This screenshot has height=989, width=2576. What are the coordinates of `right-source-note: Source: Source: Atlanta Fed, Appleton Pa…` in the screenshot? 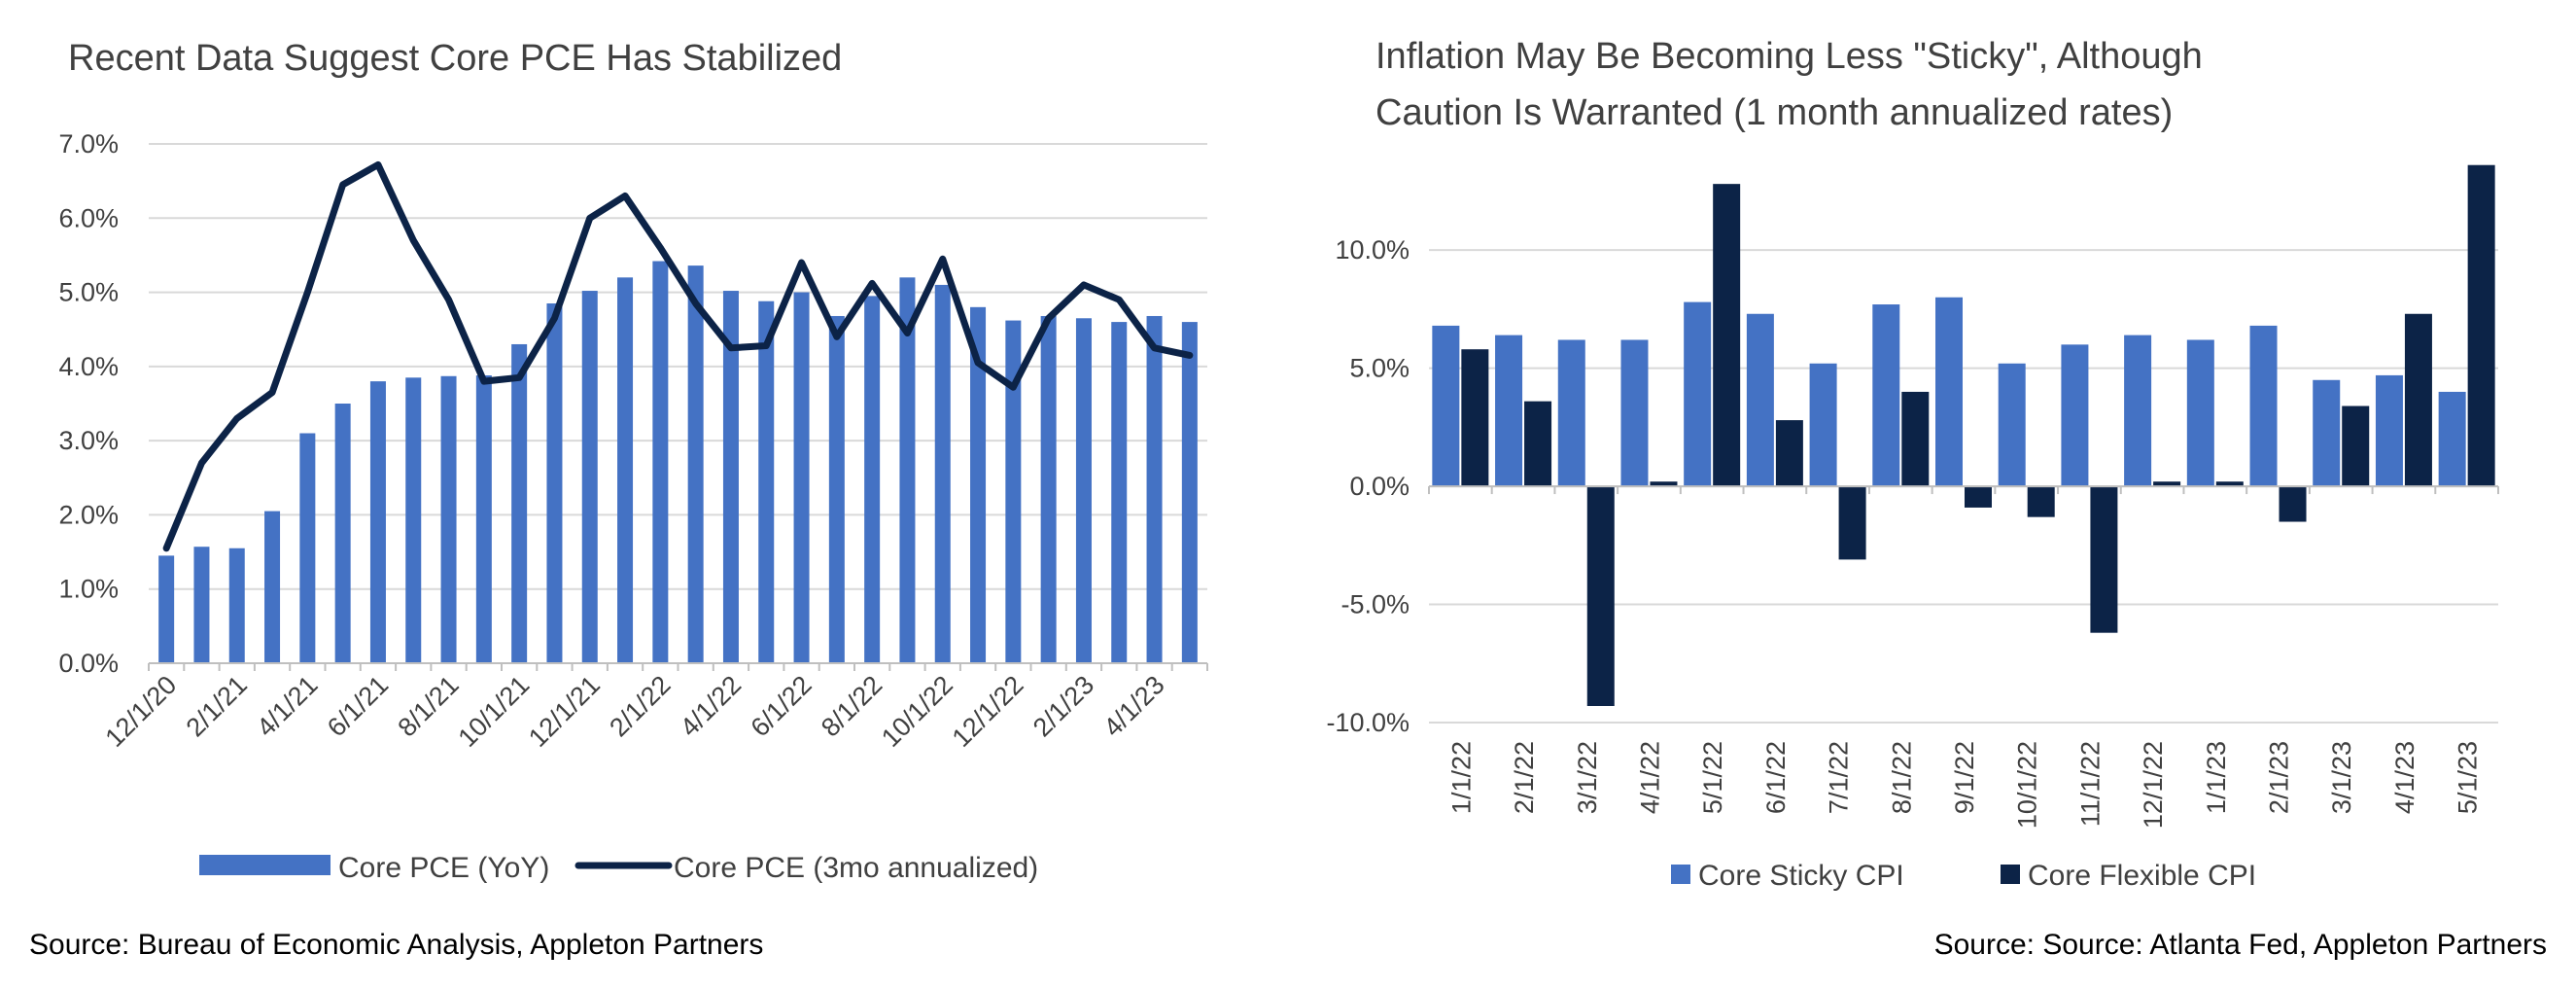 It's located at (2240, 945).